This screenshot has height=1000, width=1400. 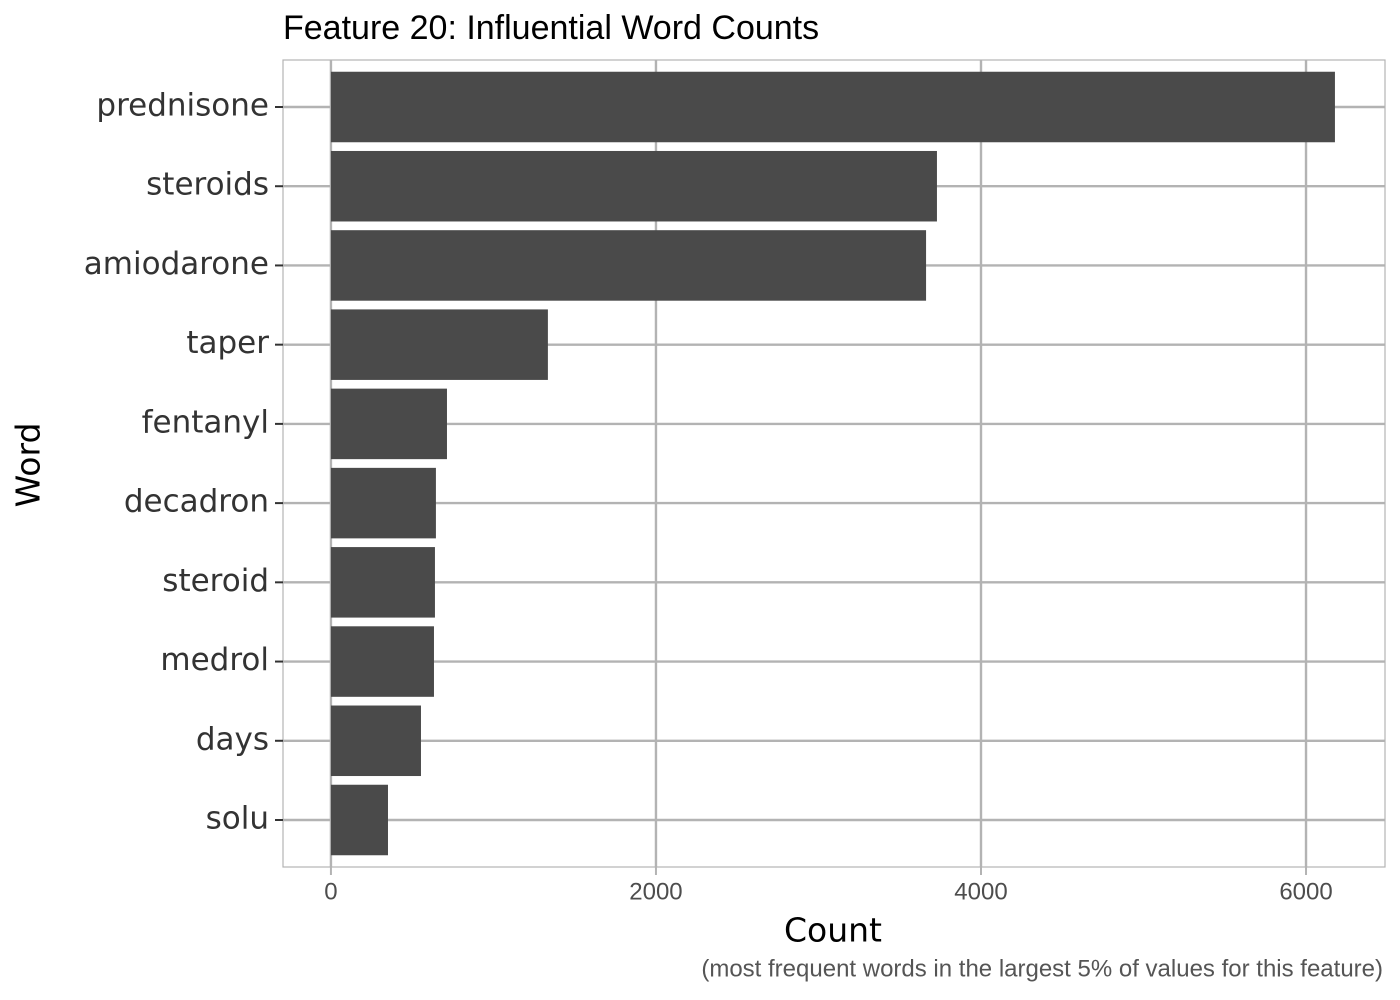 What do you see at coordinates (205, 422) in the screenshot?
I see `y-tick-label: fentanyl` at bounding box center [205, 422].